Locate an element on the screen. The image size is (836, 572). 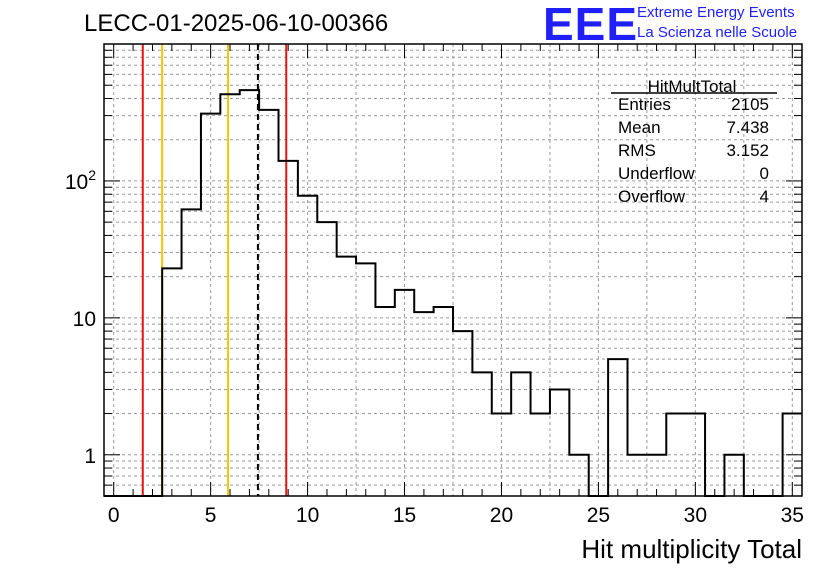
x-axis-label: Hit multiplicity Total is located at coordinates (691, 549).